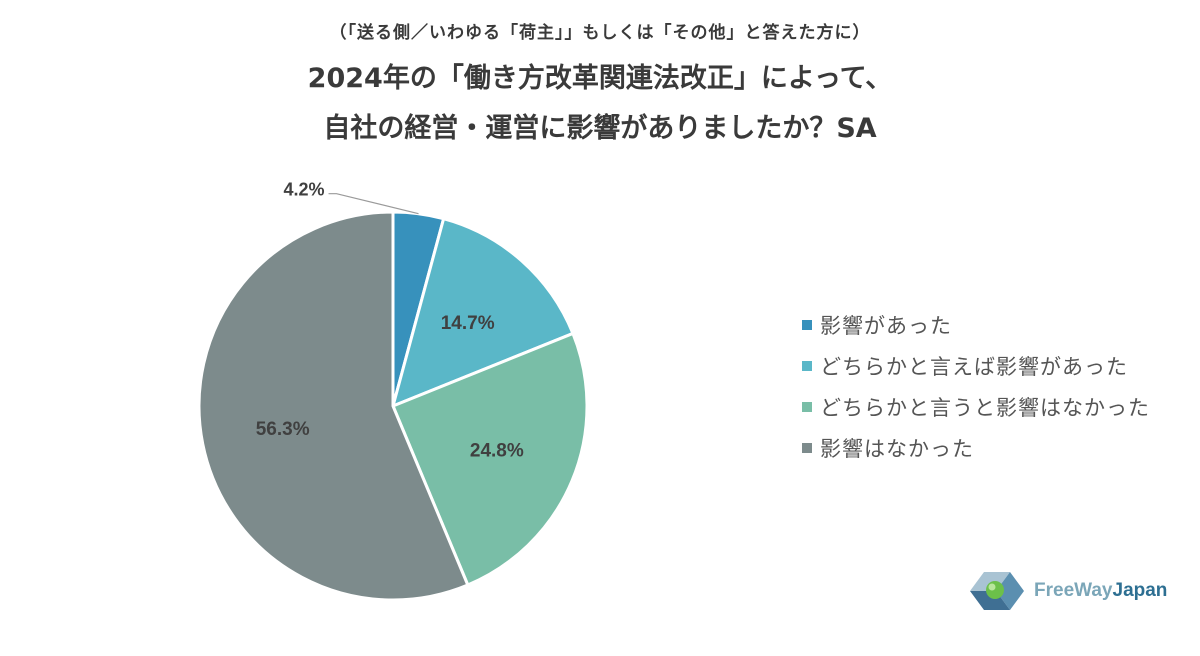  I want to click on legend-item: どちらかと言うと影響はなかった, so click(976, 406).